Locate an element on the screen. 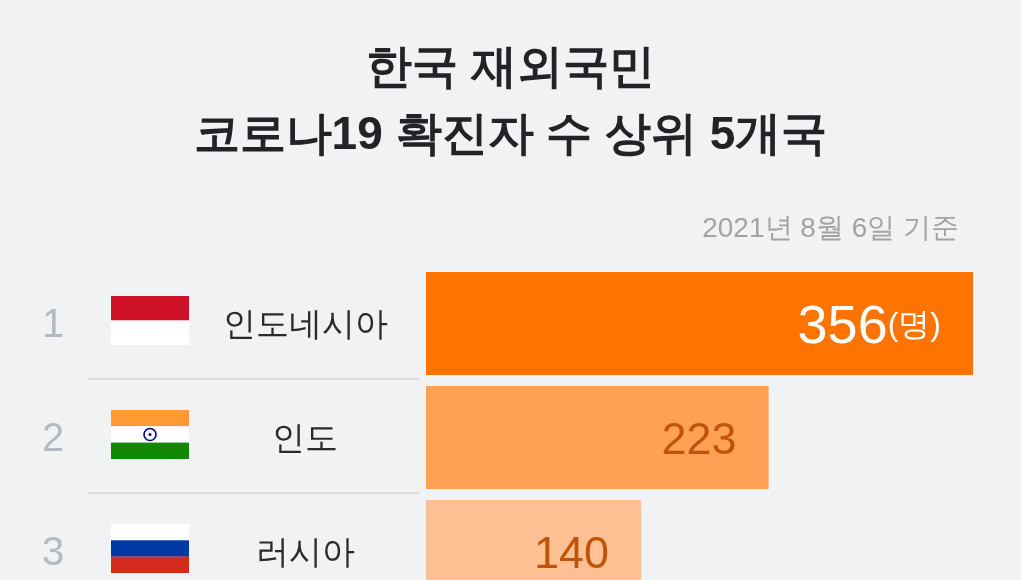 This screenshot has width=1021, height=580. text: 3 is located at coordinates (53, 551).